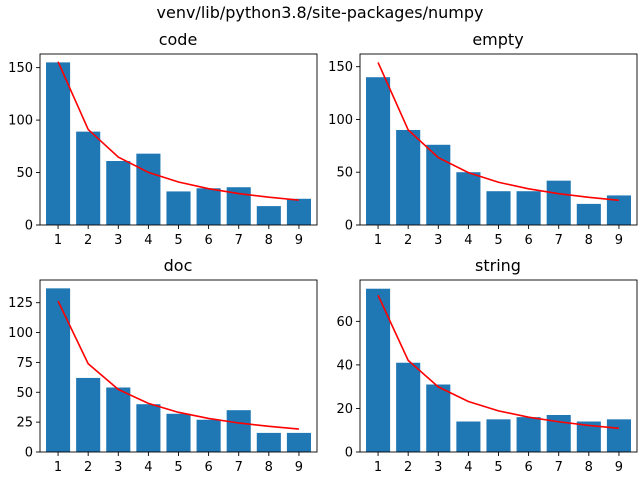 The height and width of the screenshot is (480, 640). I want to click on y-tick-label: 125, so click(20, 303).